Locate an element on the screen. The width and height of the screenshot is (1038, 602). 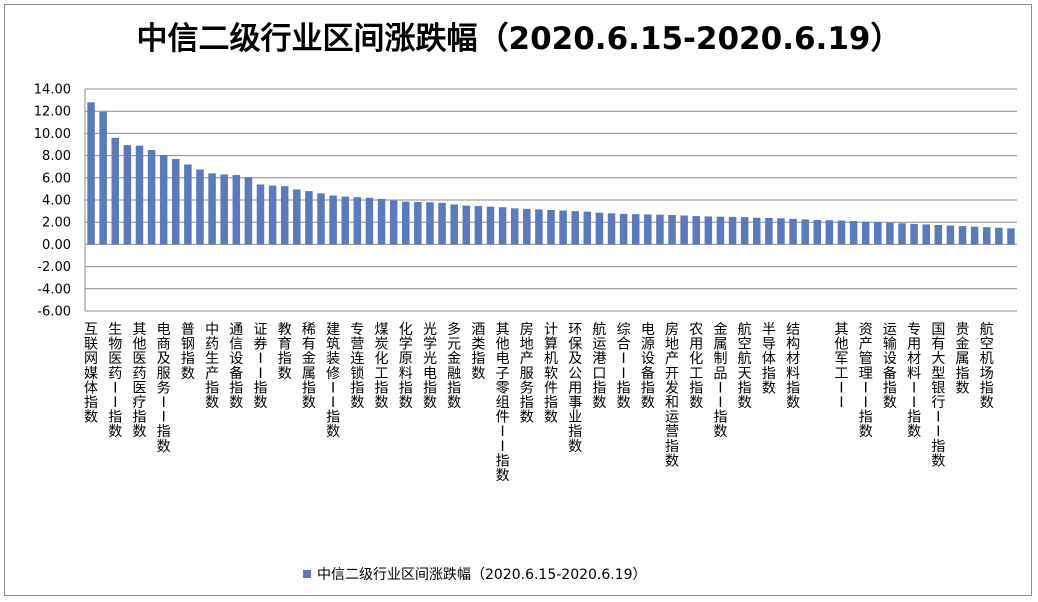
x-category-label: 农用化工指数 is located at coordinates (696, 366).